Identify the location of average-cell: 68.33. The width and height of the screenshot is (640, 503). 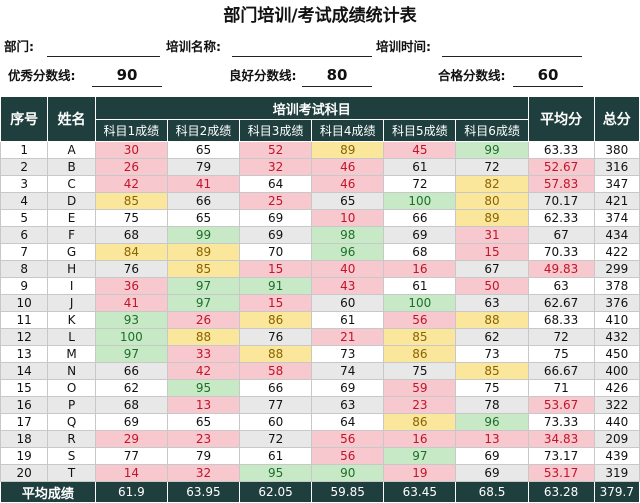
(561, 320).